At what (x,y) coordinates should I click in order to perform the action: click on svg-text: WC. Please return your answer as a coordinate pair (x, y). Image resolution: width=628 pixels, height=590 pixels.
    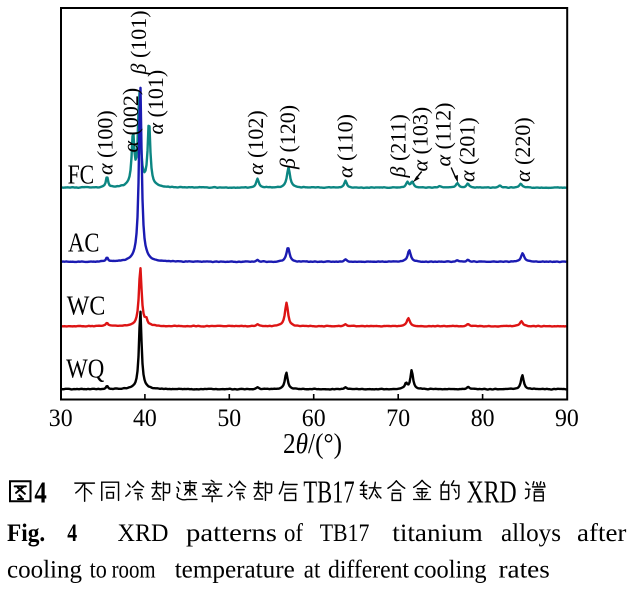
    Looking at the image, I should click on (86, 306).